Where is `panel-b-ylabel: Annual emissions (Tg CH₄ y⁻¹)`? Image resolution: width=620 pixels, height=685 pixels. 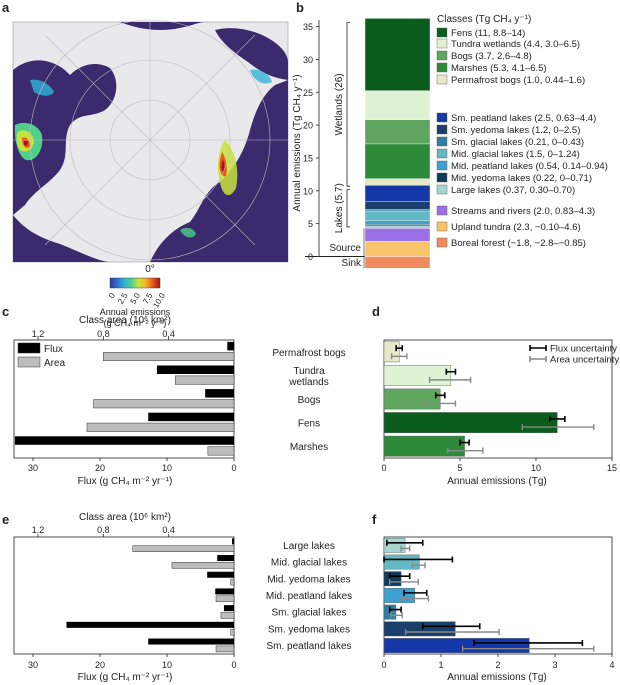 panel-b-ylabel: Annual emissions (Tg CH₄ y⁻¹) is located at coordinates (297, 142).